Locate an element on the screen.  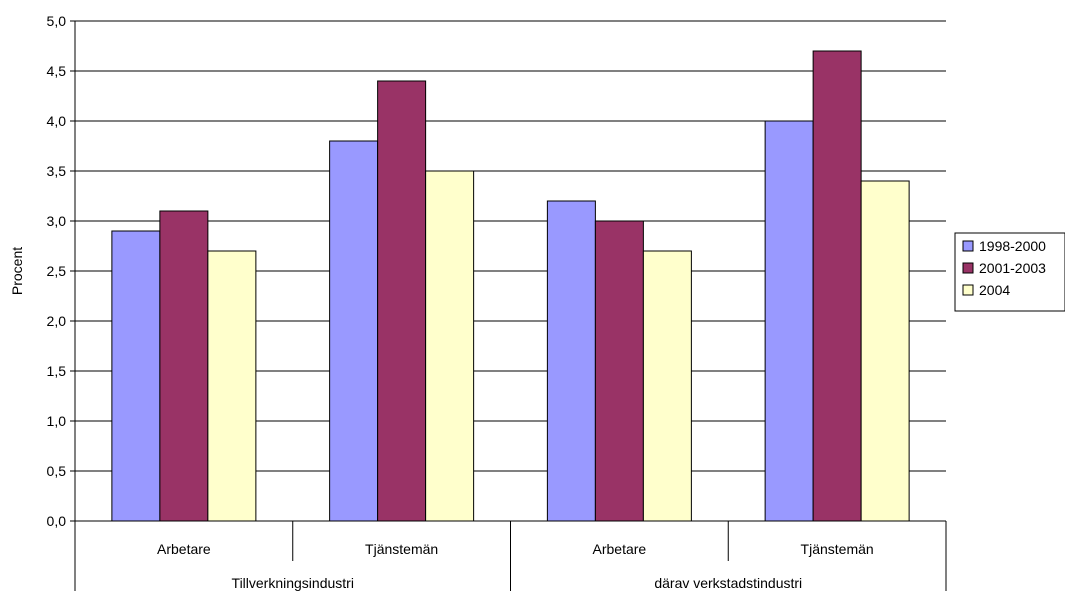
y-tick-label: 4,0 is located at coordinates (57, 121).